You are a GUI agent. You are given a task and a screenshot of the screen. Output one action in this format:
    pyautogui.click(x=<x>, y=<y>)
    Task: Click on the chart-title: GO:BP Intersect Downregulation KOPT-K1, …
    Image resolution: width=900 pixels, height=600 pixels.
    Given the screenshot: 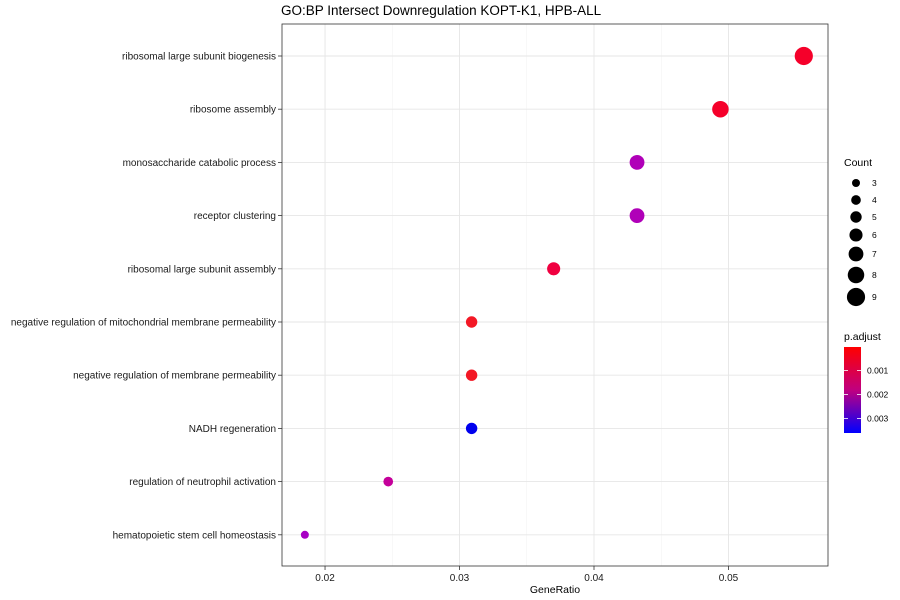 What is the action you would take?
    pyautogui.click(x=441, y=10)
    